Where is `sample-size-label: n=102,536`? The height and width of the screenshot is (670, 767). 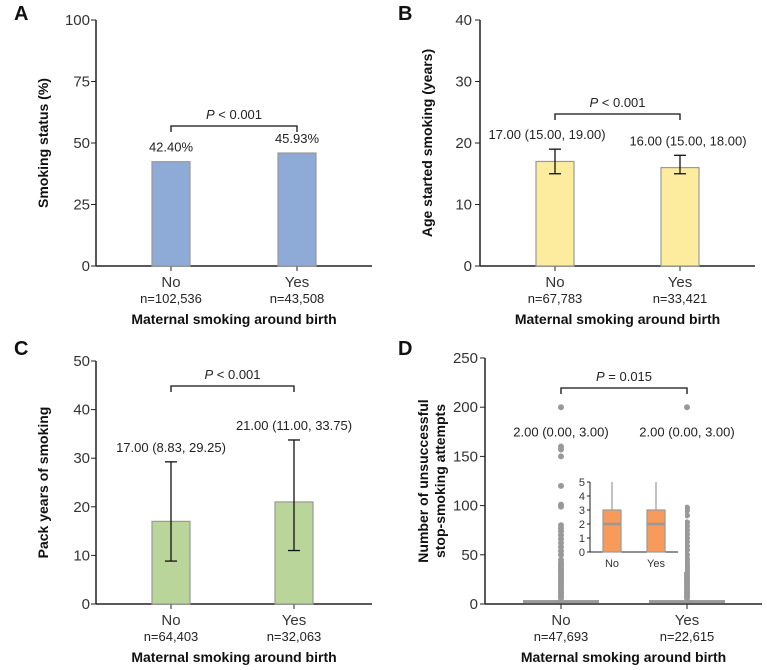 sample-size-label: n=102,536 is located at coordinates (171, 298).